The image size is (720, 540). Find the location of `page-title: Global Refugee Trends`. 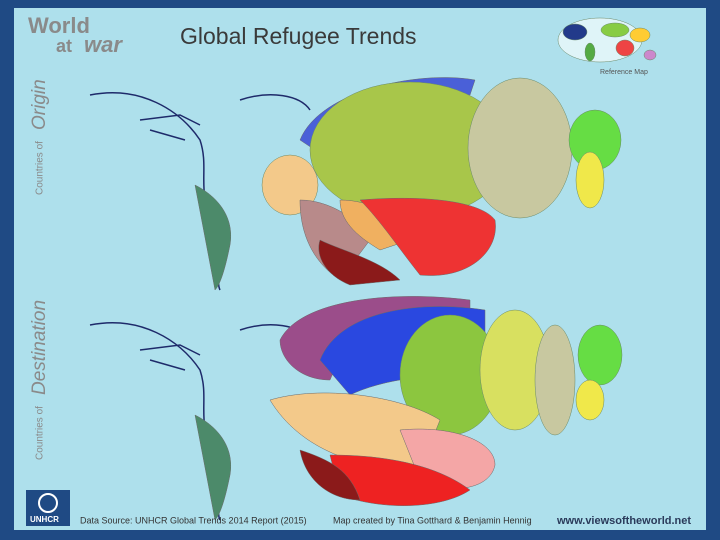

page-title: Global Refugee Trends is located at coordinates (298, 36).